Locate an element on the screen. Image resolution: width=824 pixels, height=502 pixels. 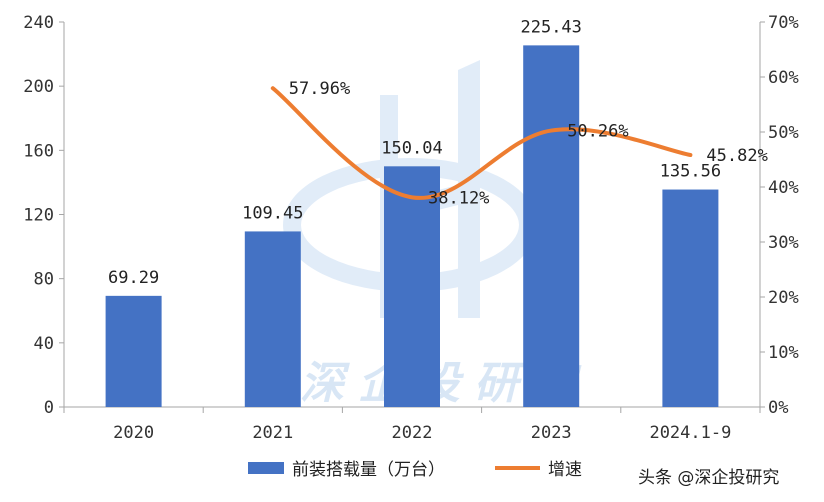
y-right-tick-label: 20% is located at coordinates (783, 298).